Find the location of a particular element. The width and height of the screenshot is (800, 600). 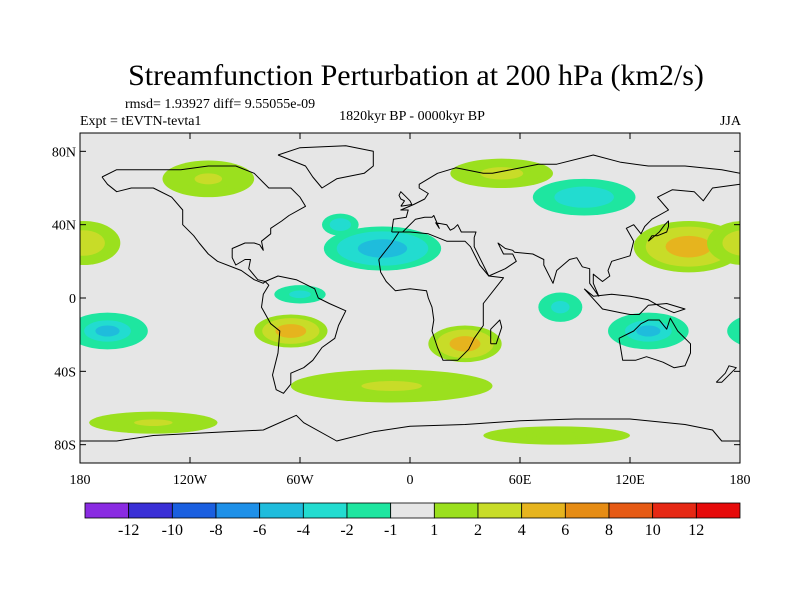

colorbar-label: -8 is located at coordinates (215, 530).